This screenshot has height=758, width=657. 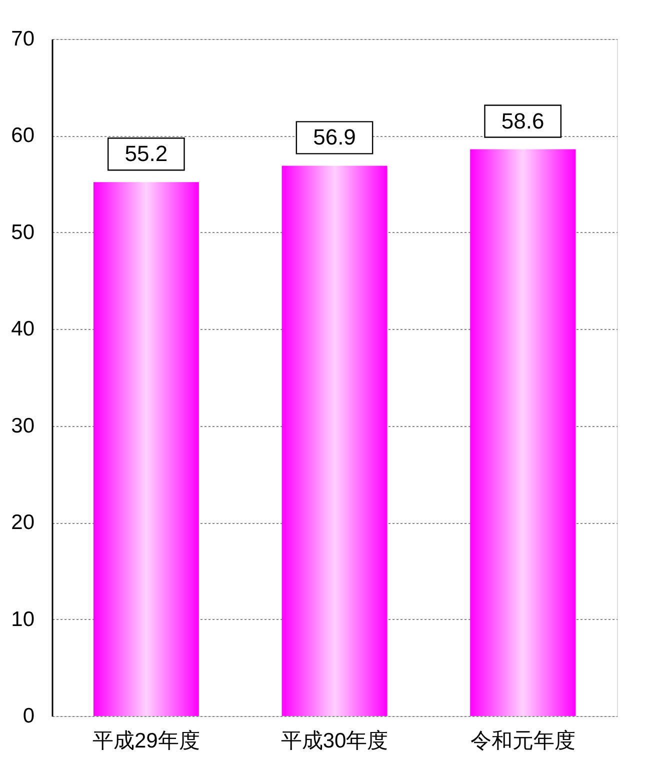 What do you see at coordinates (22, 619) in the screenshot?
I see `y-tick-label: 10` at bounding box center [22, 619].